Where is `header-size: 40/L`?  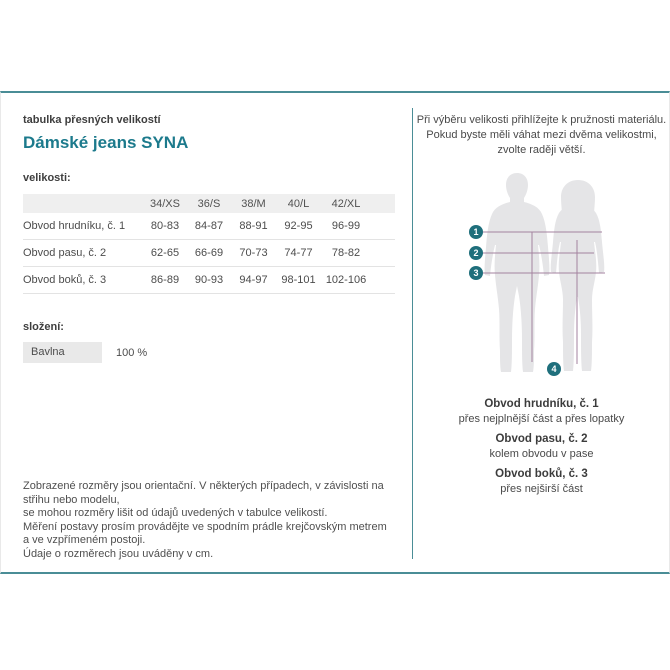 header-size: 40/L is located at coordinates (298, 203).